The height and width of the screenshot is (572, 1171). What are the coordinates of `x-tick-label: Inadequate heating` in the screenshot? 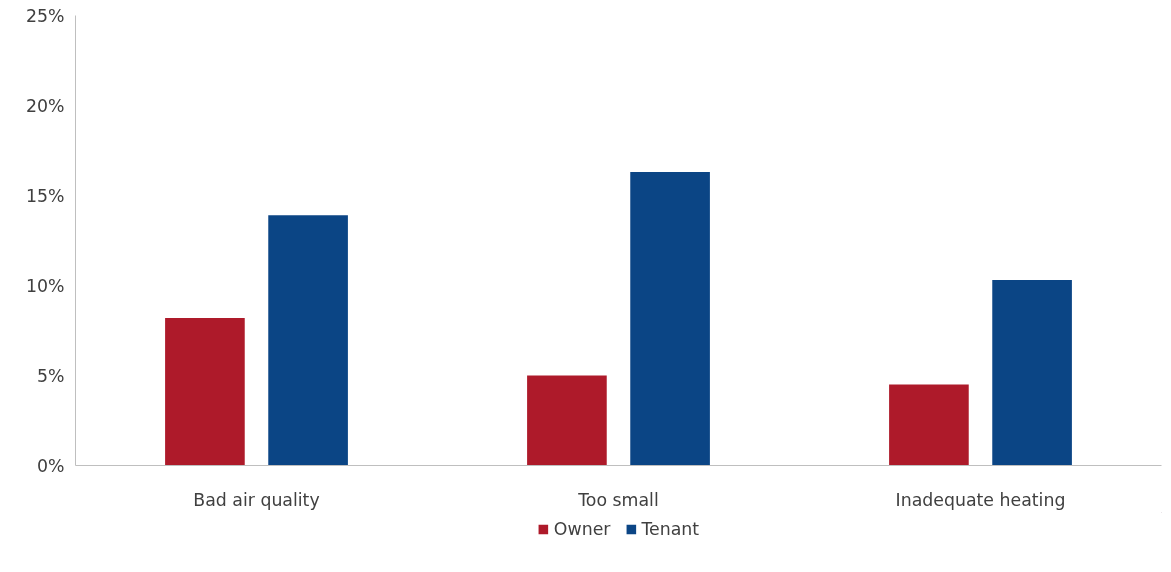 It's located at (980, 499).